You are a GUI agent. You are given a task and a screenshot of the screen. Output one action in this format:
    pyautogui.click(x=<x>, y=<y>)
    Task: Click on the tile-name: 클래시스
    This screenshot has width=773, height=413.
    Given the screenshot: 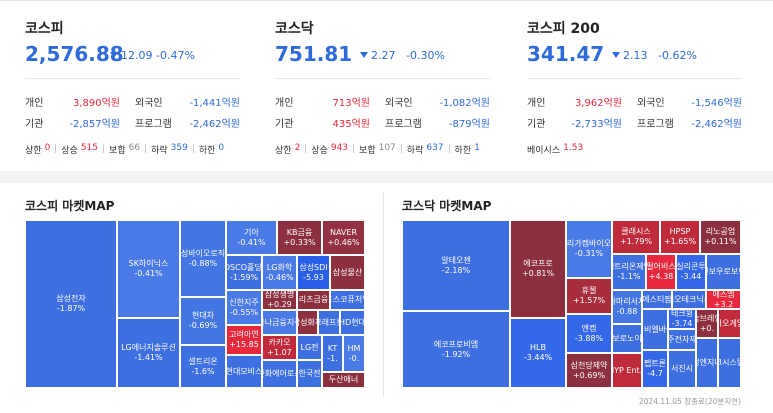 What is the action you would take?
    pyautogui.click(x=636, y=231)
    